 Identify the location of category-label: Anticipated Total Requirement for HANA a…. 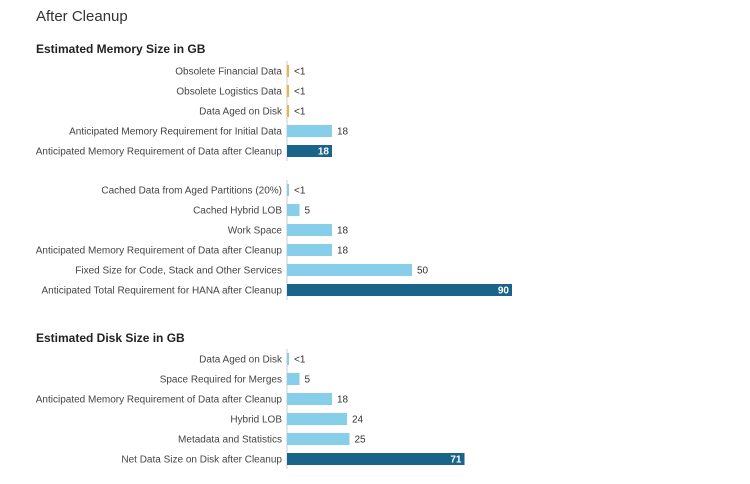
(161, 291).